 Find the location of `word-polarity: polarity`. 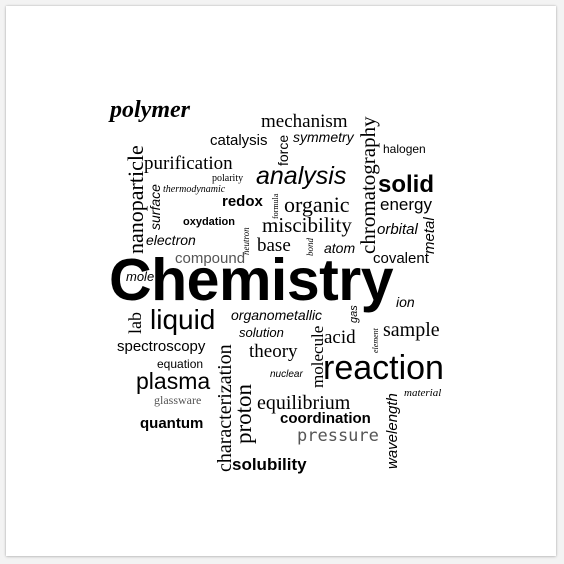

word-polarity: polarity is located at coordinates (228, 178).